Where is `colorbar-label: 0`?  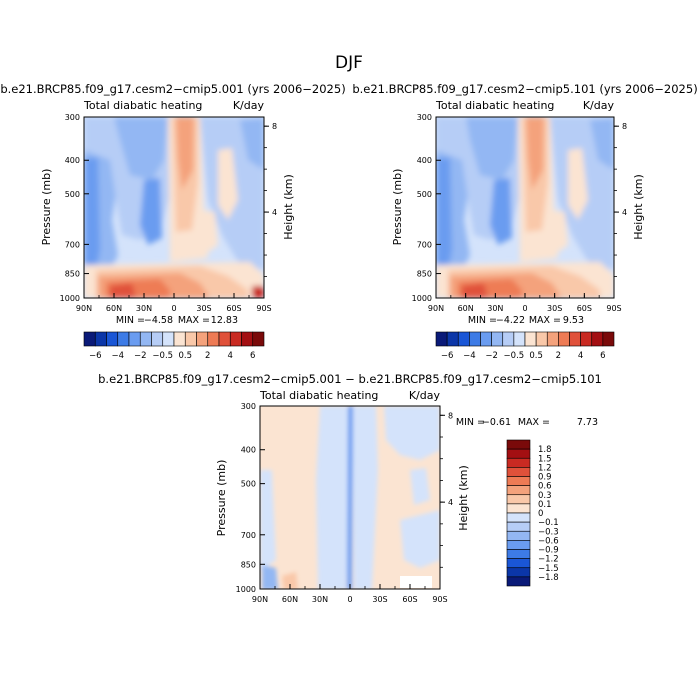 colorbar-label: 0 is located at coordinates (540, 514).